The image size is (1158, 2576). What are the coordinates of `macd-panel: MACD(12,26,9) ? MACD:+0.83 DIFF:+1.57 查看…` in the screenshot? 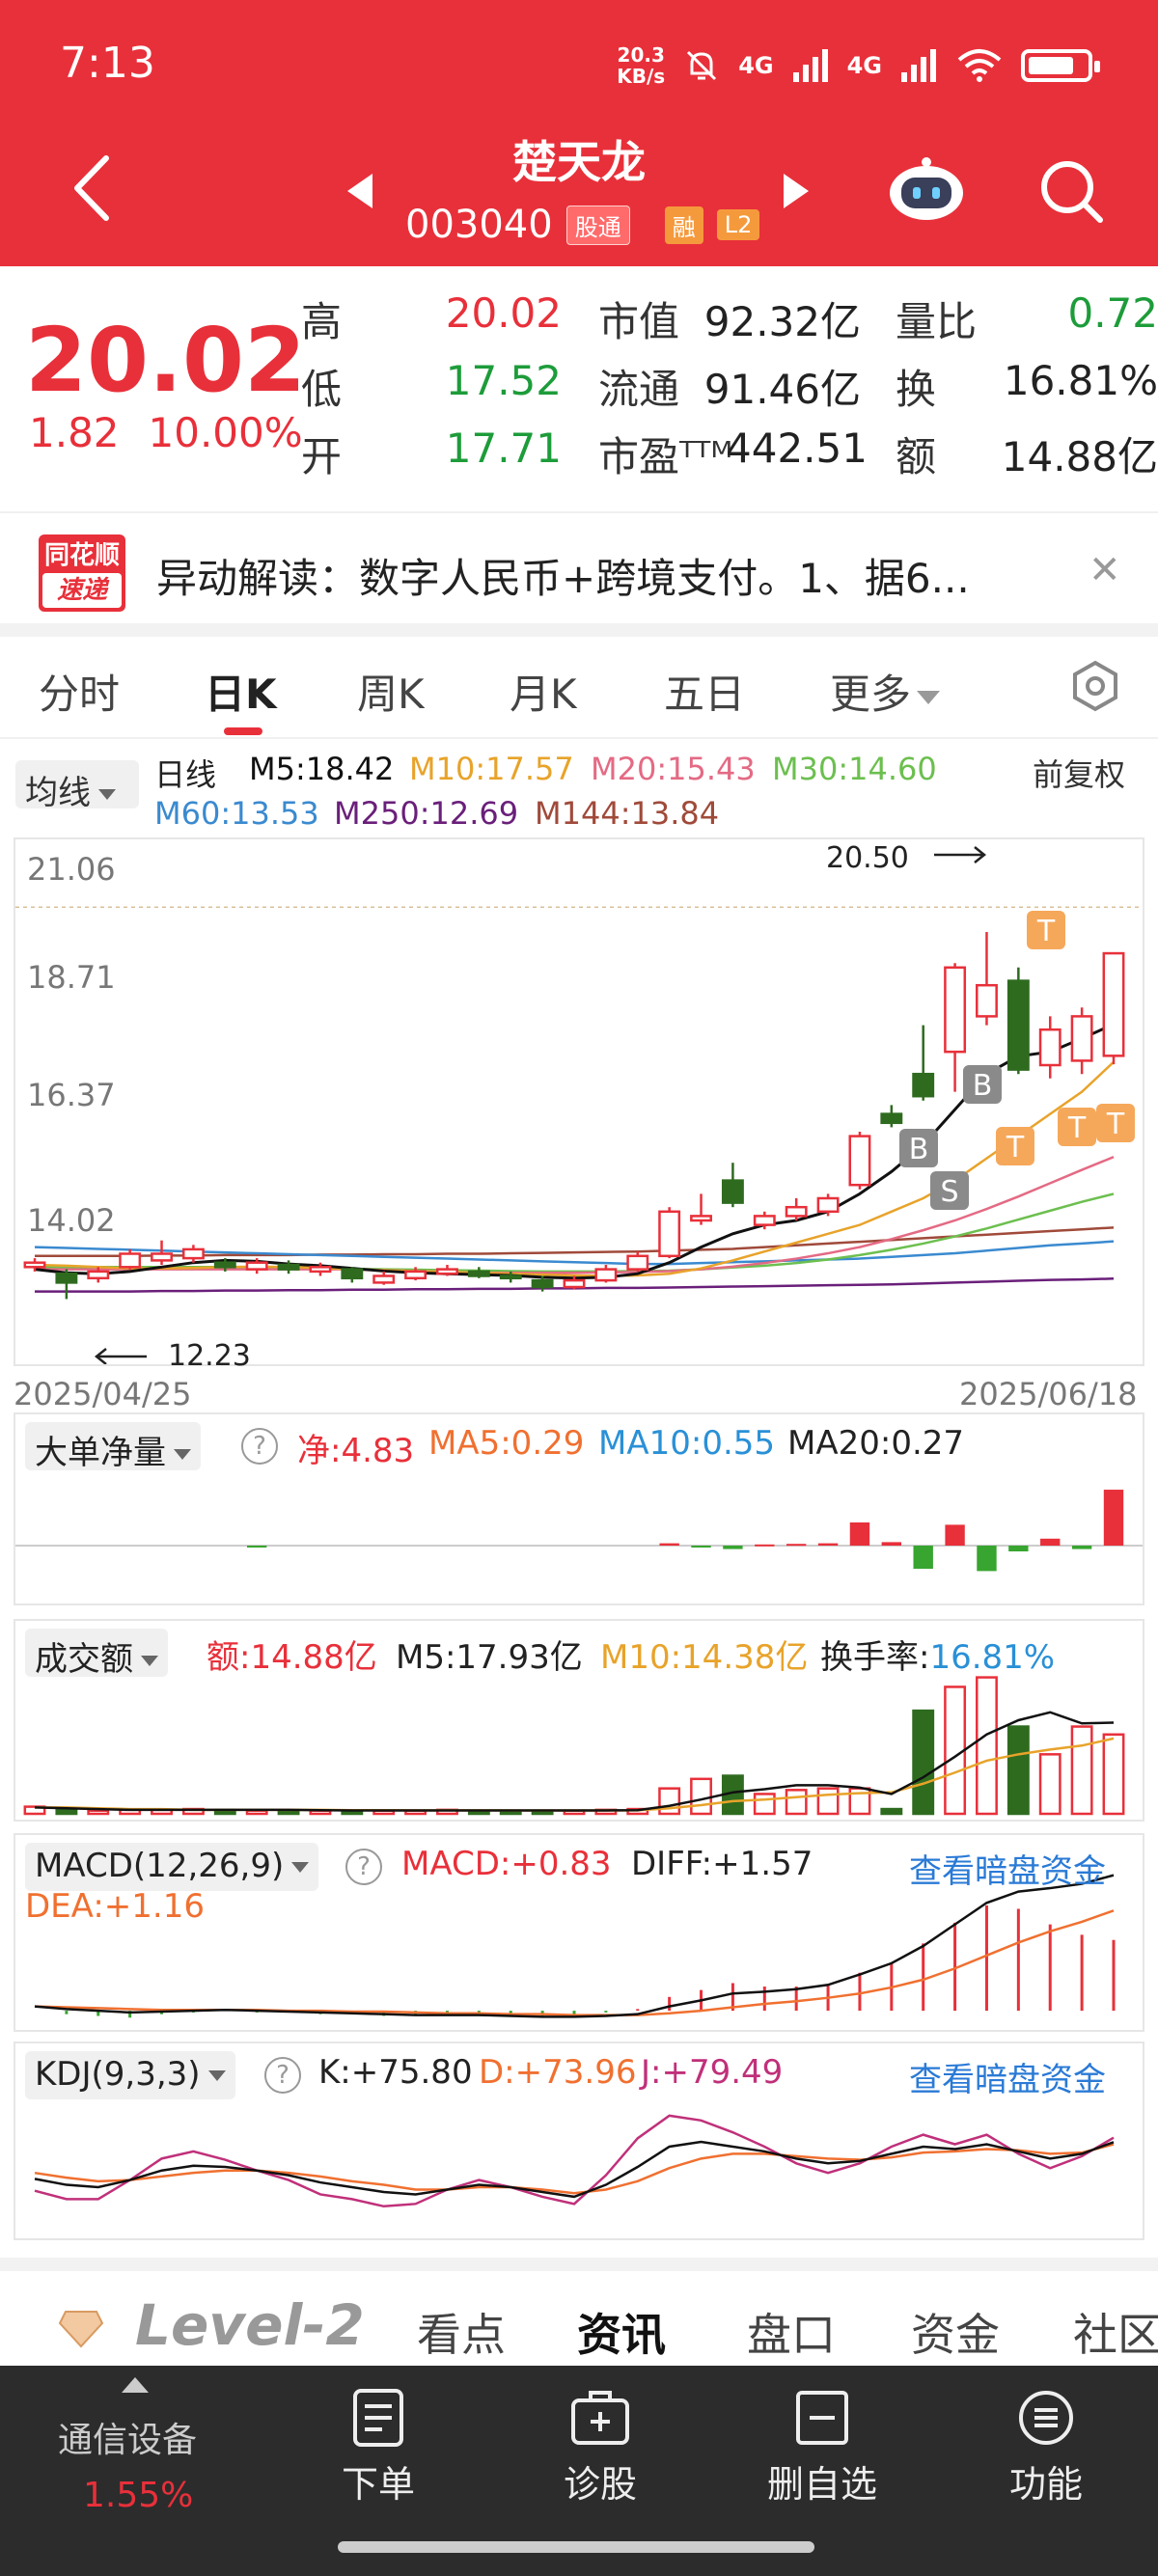 It's located at (579, 1933).